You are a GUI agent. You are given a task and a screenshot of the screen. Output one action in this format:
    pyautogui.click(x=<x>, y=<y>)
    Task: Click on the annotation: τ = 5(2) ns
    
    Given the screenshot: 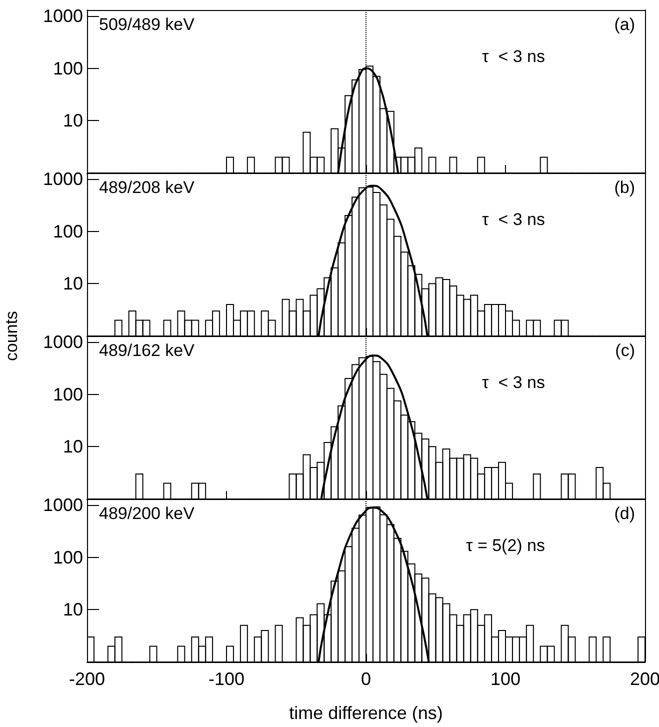 What is the action you would take?
    pyautogui.click(x=505, y=545)
    